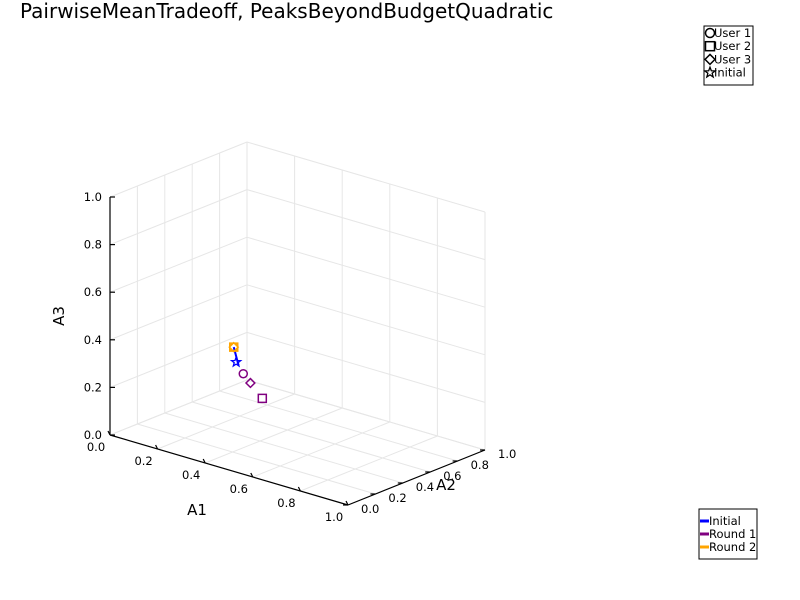 This screenshot has height=600, width=800. I want to click on legend-marker-square, so click(710, 46).